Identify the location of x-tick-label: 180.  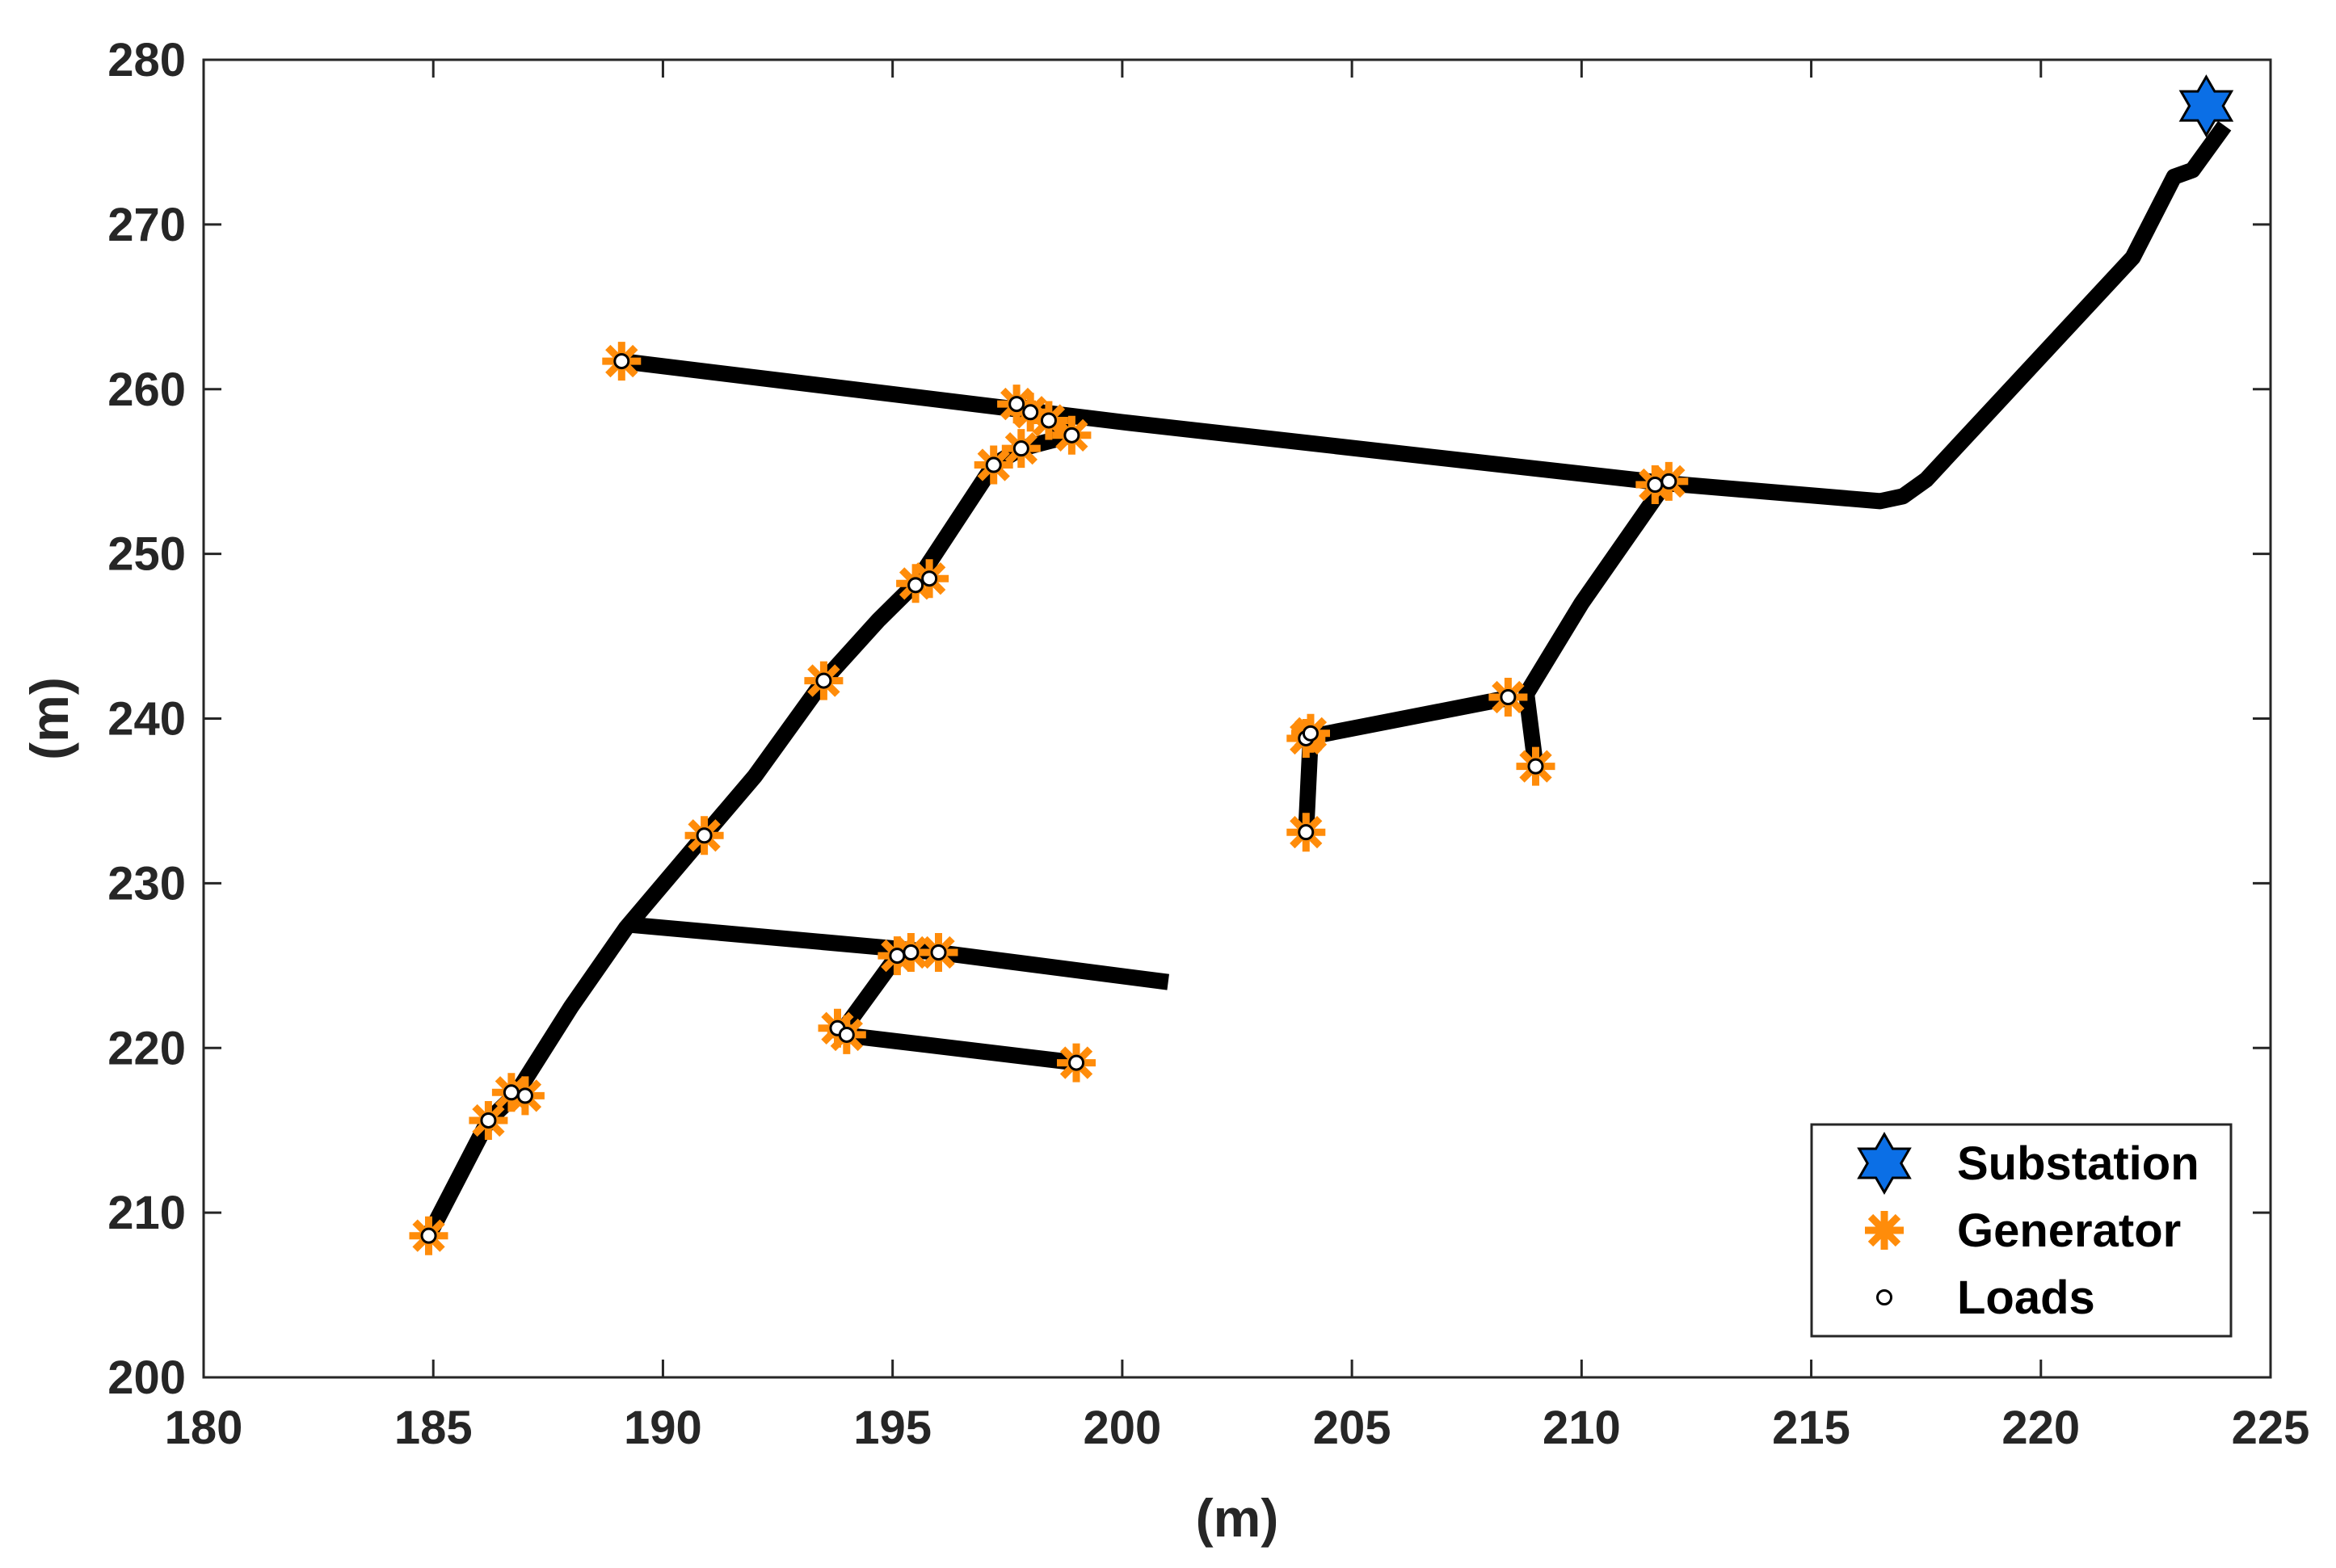
(204, 1428).